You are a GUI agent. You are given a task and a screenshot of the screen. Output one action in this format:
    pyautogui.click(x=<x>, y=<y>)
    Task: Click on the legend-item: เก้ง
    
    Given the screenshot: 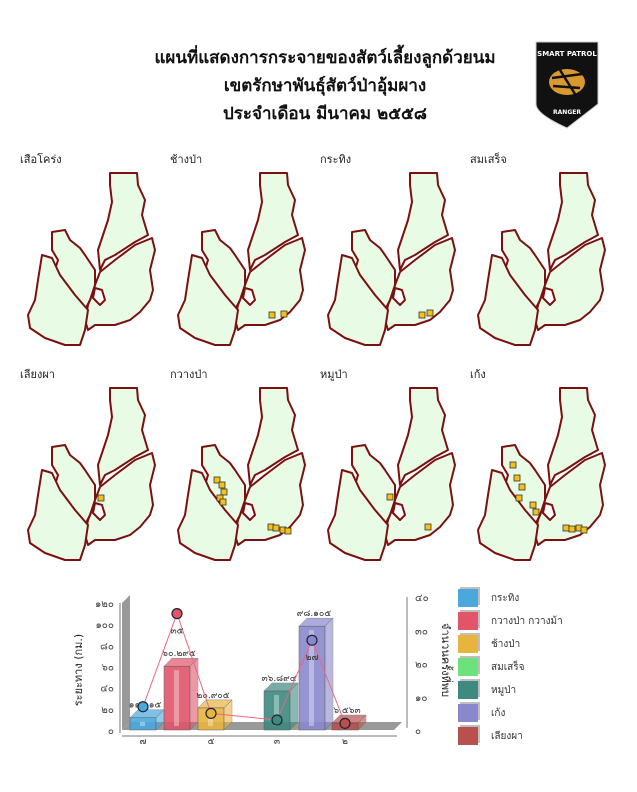 What is the action you would take?
    pyautogui.click(x=481, y=713)
    